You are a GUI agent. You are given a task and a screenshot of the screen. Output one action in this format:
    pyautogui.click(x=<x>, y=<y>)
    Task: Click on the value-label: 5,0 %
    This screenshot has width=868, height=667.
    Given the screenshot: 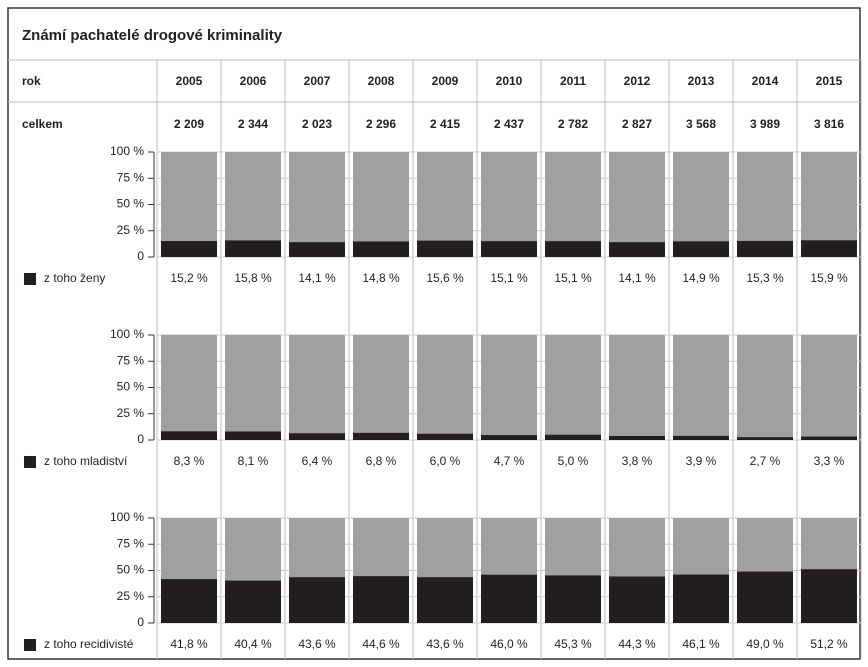 What is the action you would take?
    pyautogui.click(x=573, y=461)
    